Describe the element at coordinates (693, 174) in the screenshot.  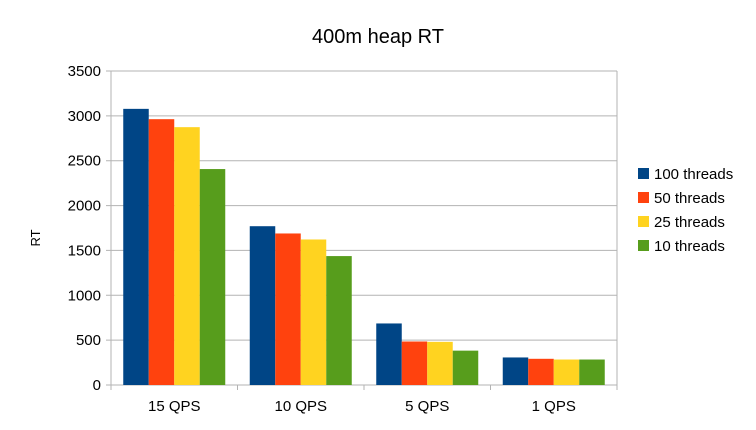
I see `legend-label: 100 threads` at that location.